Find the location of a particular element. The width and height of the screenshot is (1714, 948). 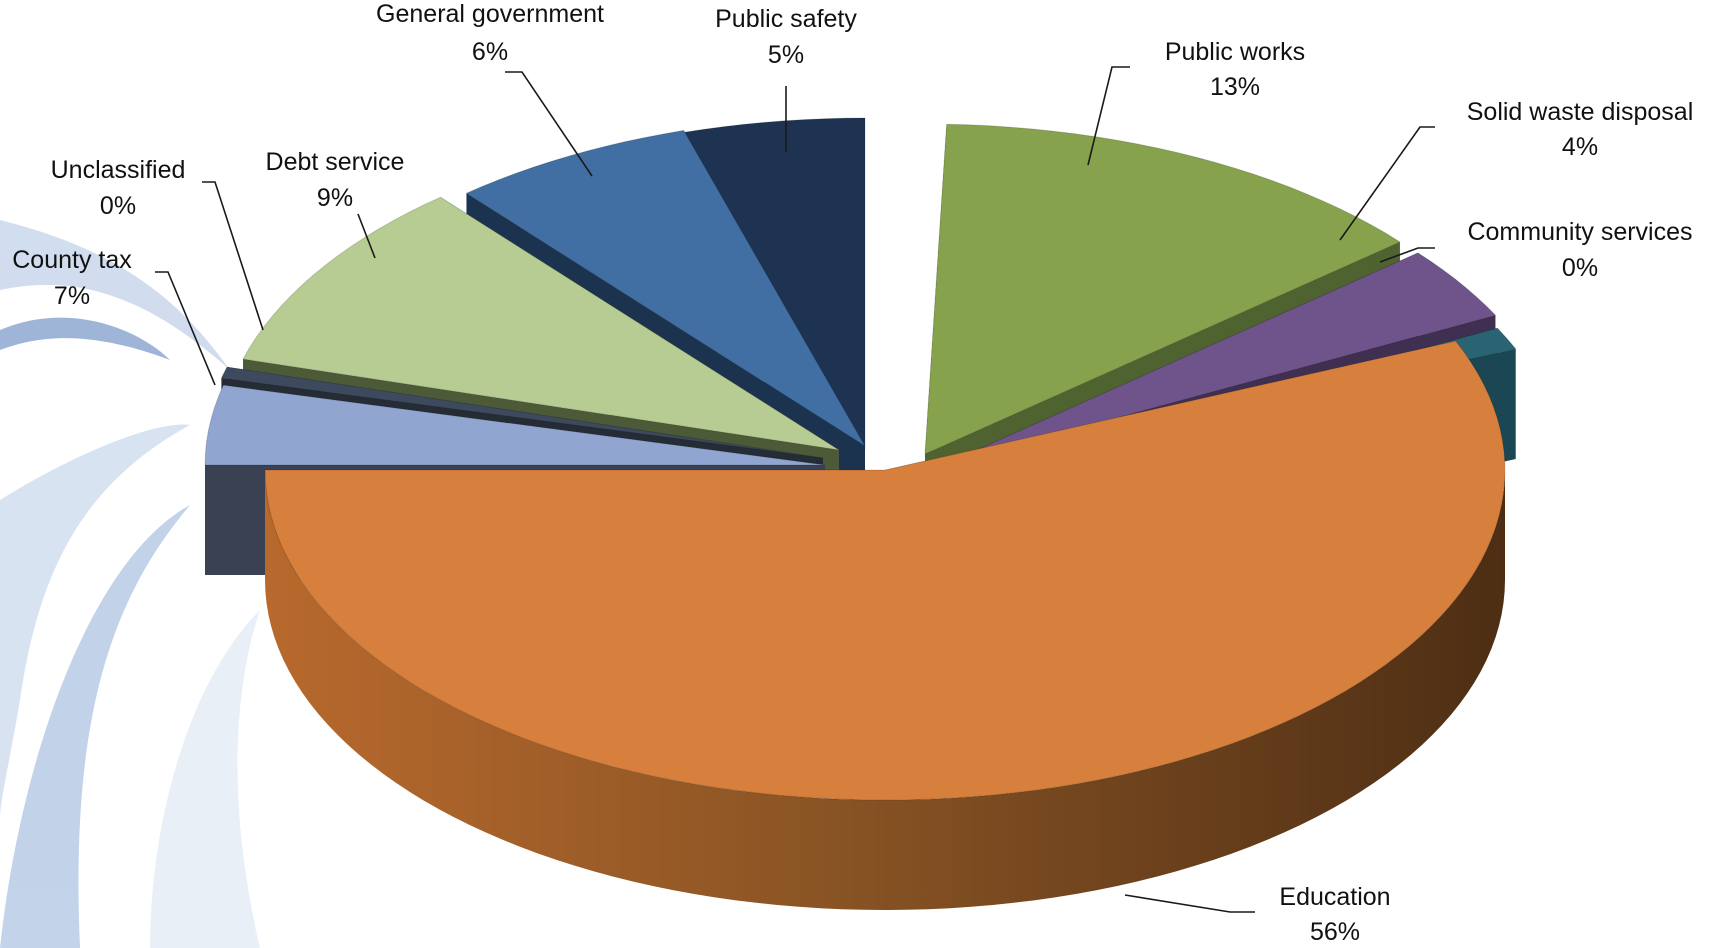

label-public-works: Public works is located at coordinates (1235, 52).